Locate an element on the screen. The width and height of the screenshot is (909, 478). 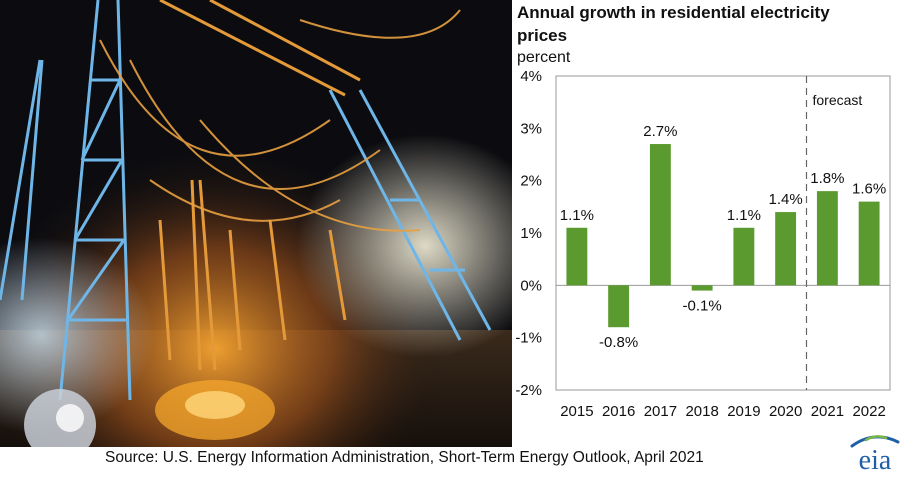
y-tick-label: 0% is located at coordinates (531, 285).